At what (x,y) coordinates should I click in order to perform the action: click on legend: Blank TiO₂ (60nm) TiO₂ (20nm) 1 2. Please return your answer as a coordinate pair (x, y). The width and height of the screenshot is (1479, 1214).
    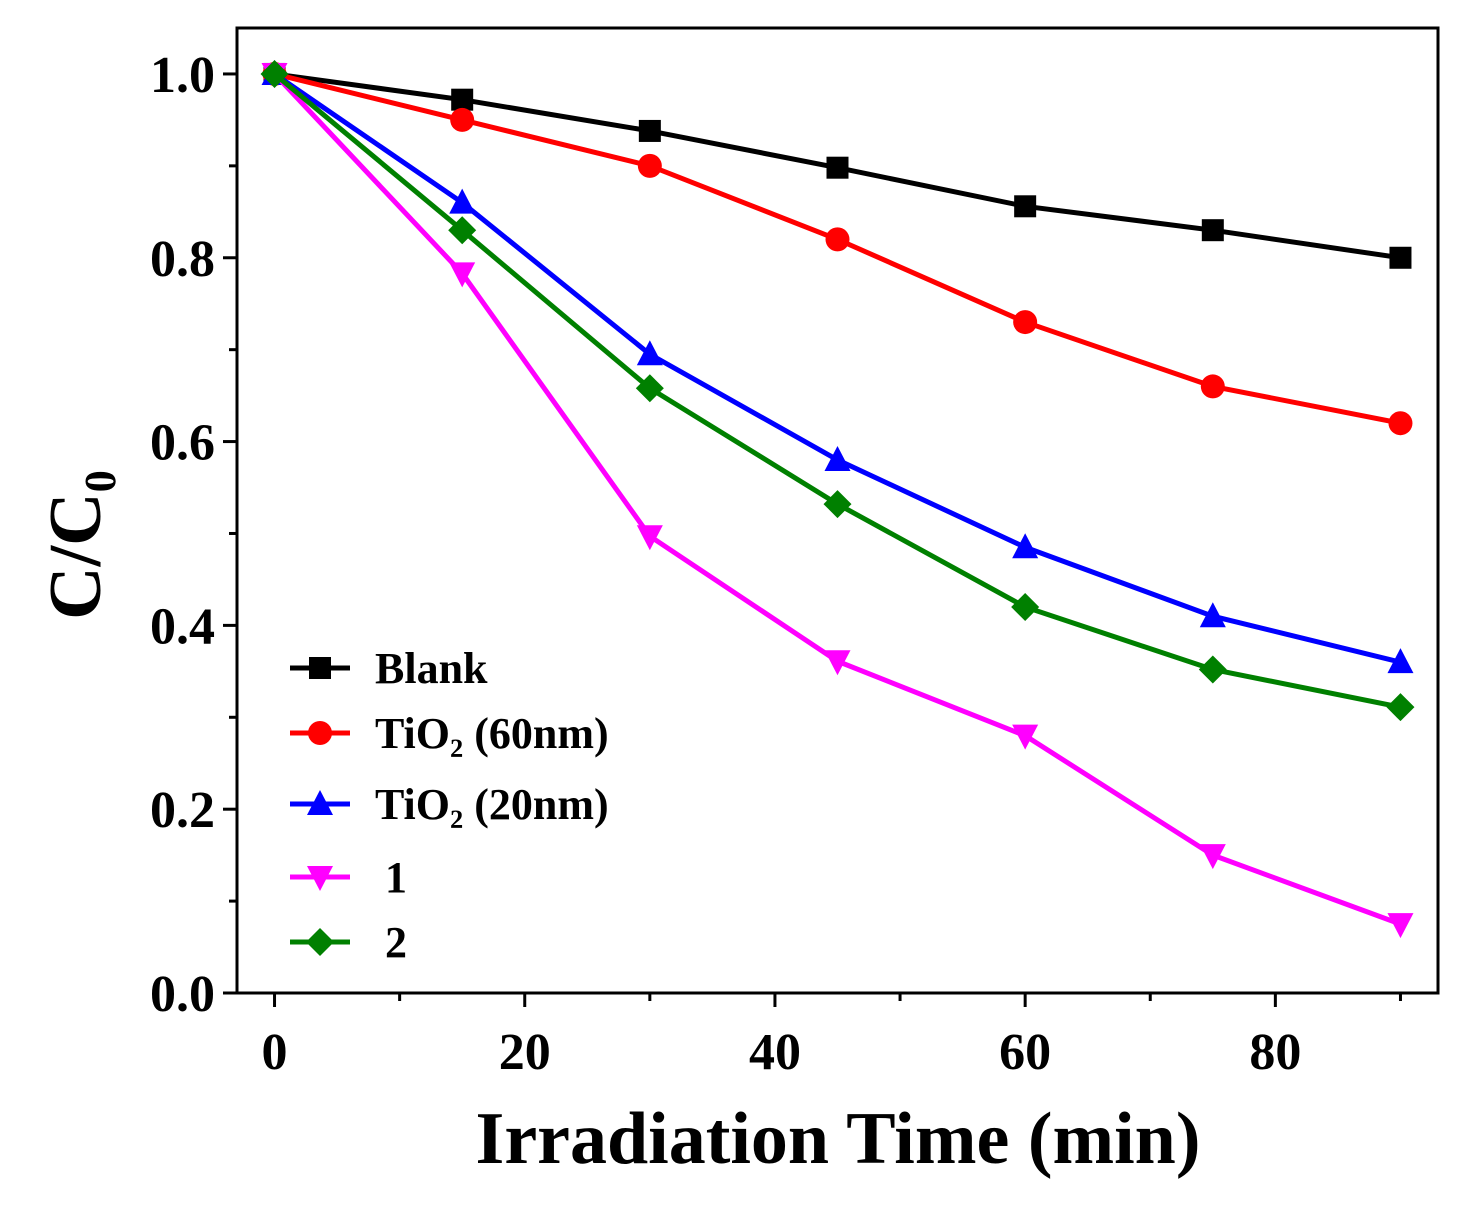
    Looking at the image, I should click on (449, 805).